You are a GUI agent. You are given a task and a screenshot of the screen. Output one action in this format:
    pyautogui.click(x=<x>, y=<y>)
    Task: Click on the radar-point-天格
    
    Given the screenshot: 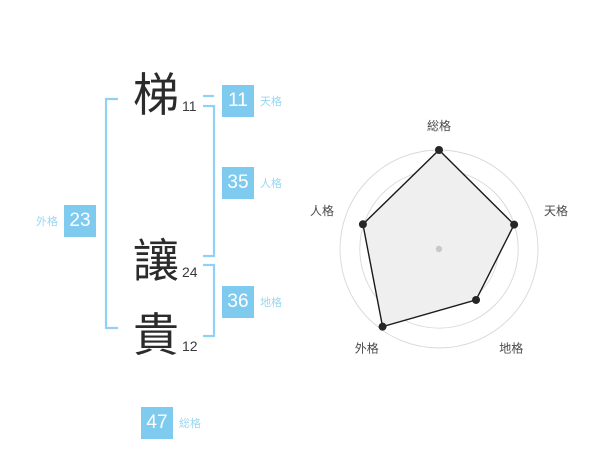 What is the action you would take?
    pyautogui.click(x=514, y=224)
    